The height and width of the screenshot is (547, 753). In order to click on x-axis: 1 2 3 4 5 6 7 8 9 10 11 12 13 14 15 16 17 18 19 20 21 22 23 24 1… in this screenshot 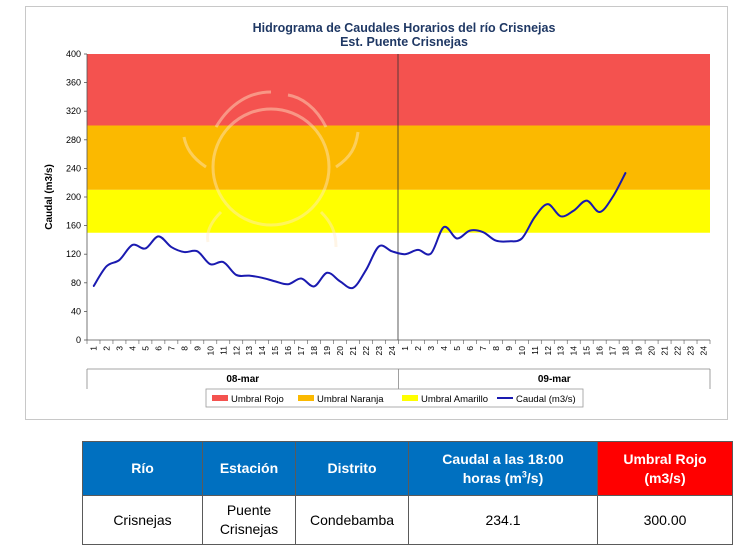, I will do `click(398, 347)`.